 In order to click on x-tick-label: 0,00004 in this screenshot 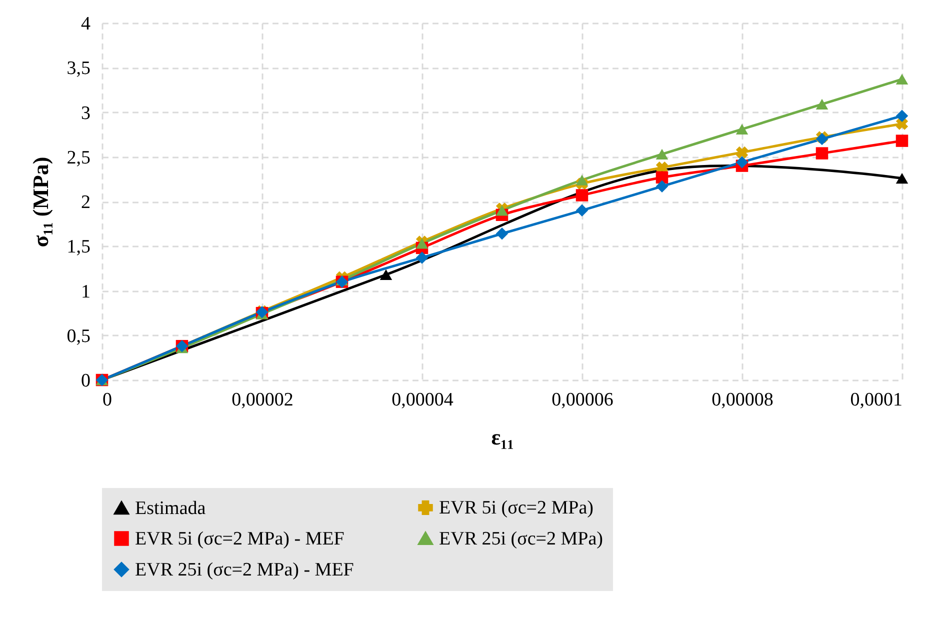, I will do `click(423, 400)`.